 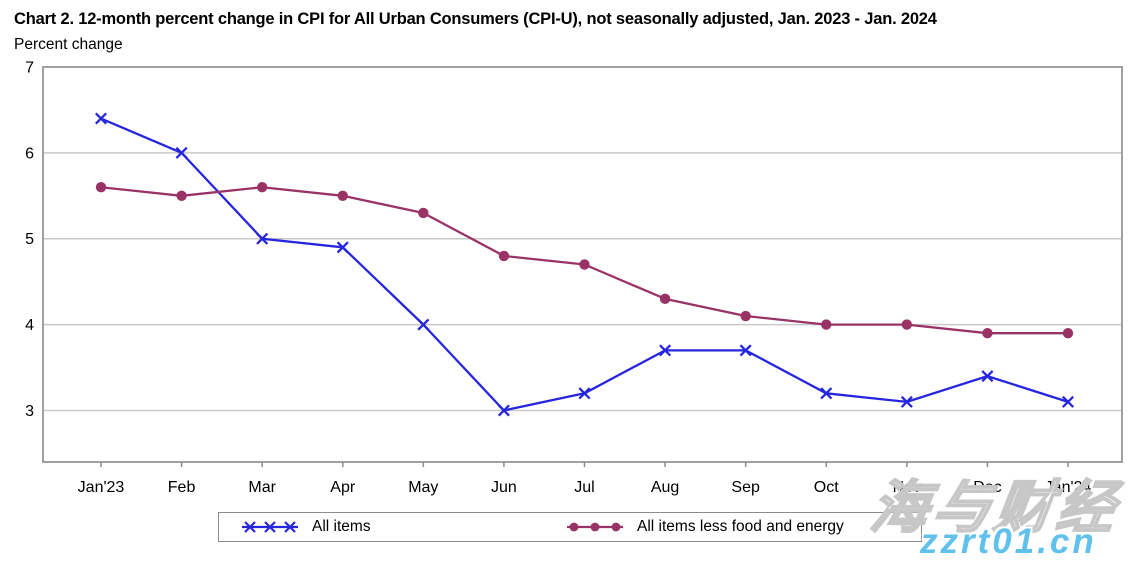 What do you see at coordinates (907, 487) in the screenshot?
I see `x-tick-label-10: Nov` at bounding box center [907, 487].